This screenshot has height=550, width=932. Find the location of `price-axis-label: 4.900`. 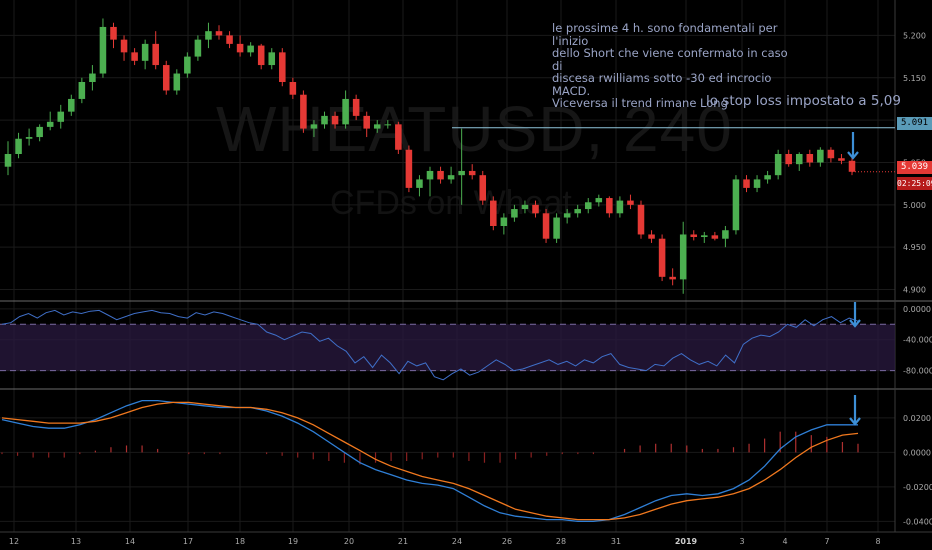

price-axis-label: 4.900 is located at coordinates (914, 290).